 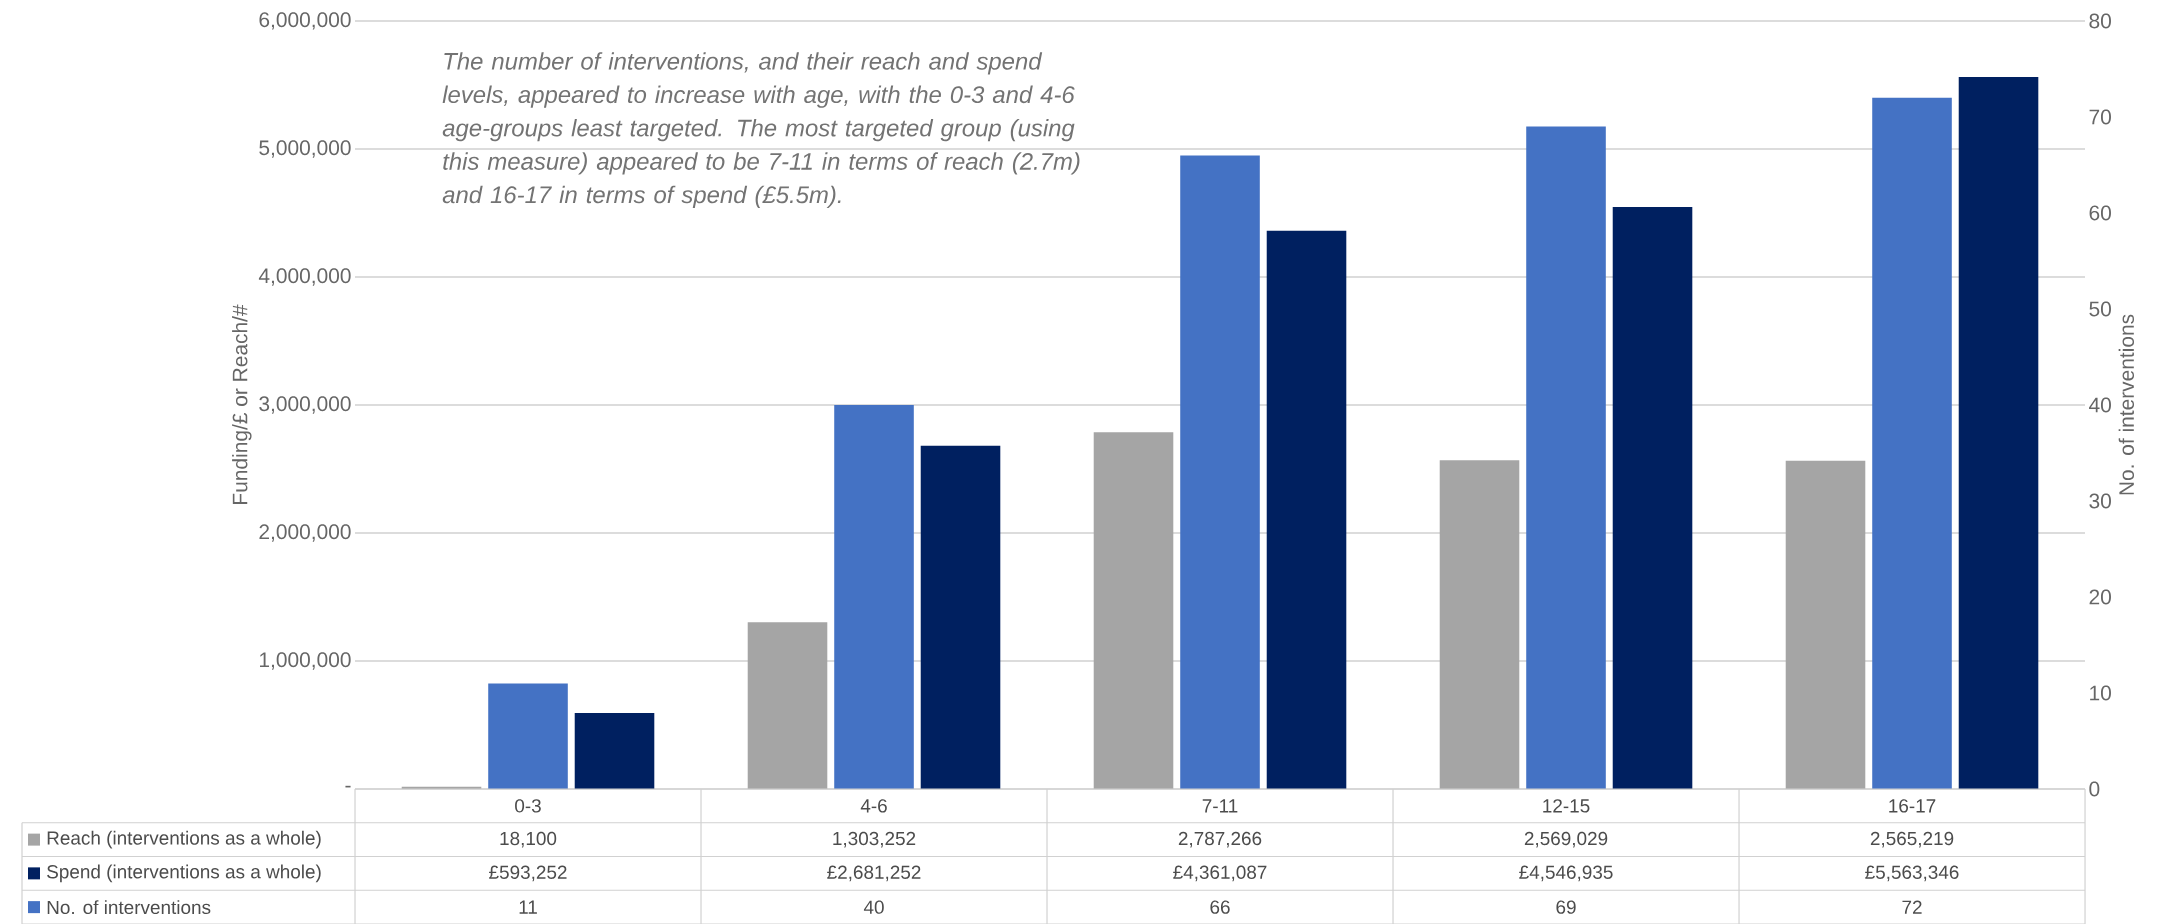 What do you see at coordinates (305, 149) in the screenshot?
I see `y-tick-label: 5,000,000` at bounding box center [305, 149].